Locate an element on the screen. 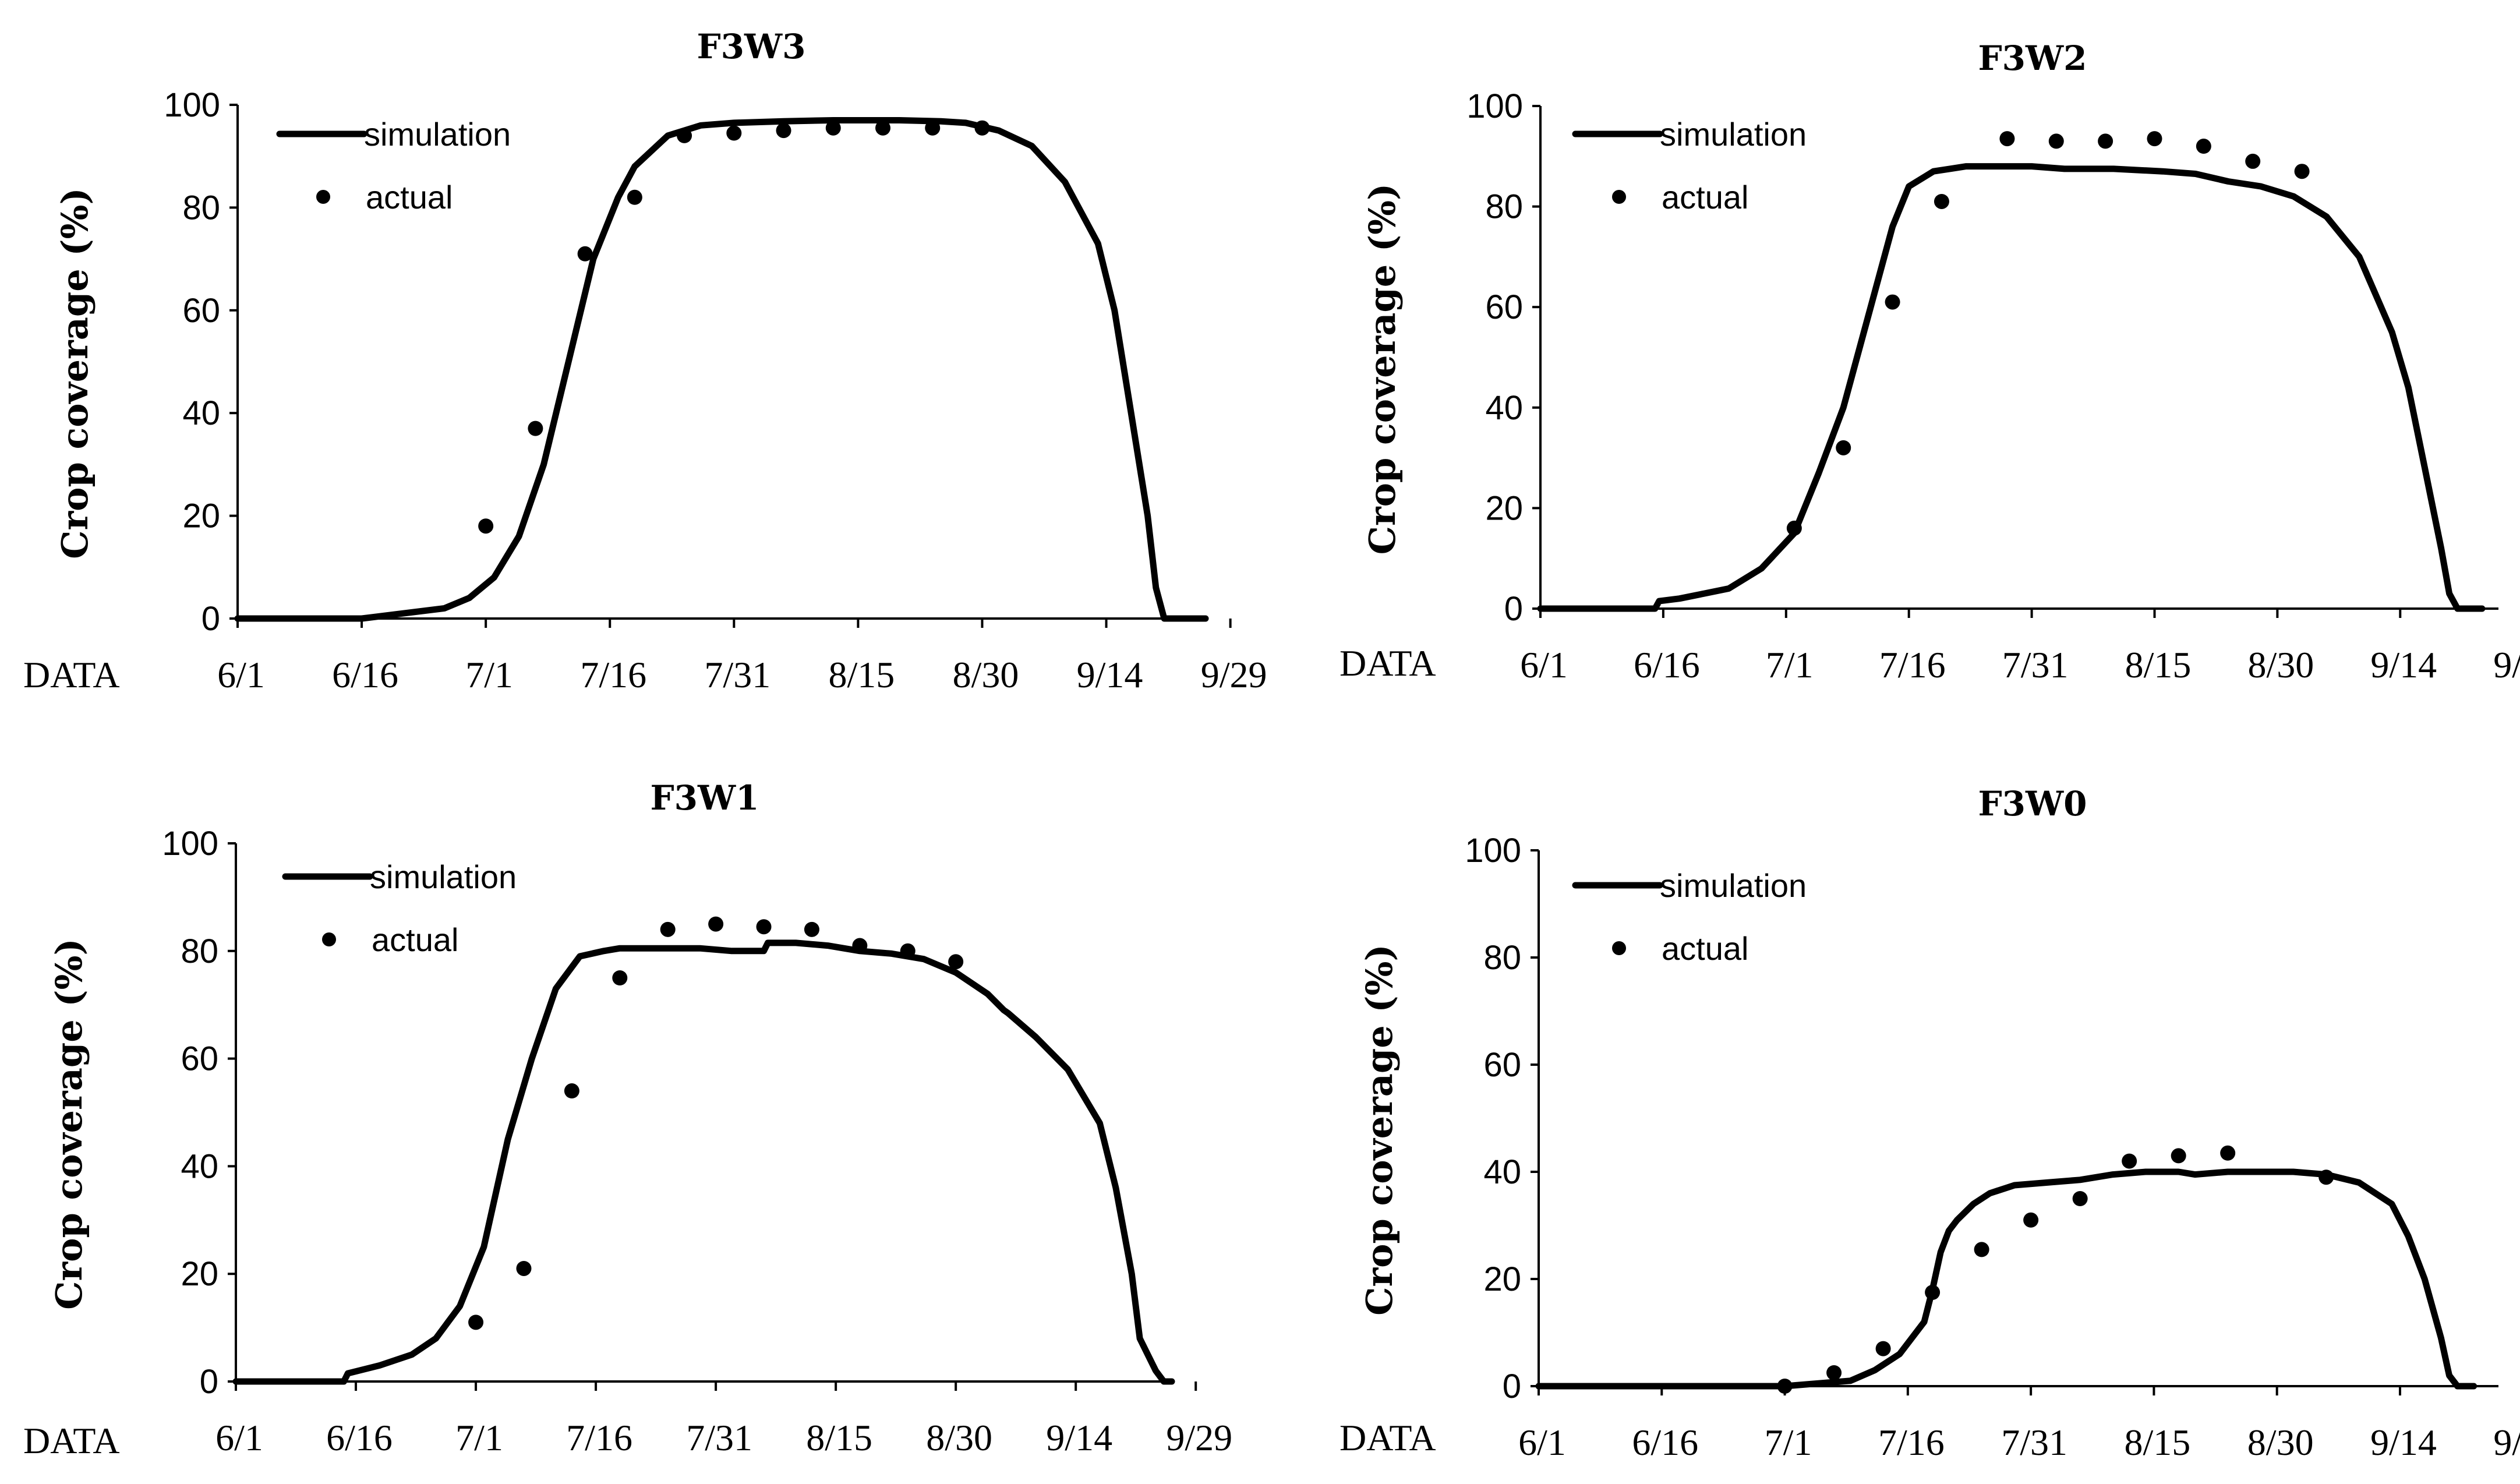  chart-title: F3W0 is located at coordinates (2032, 804).